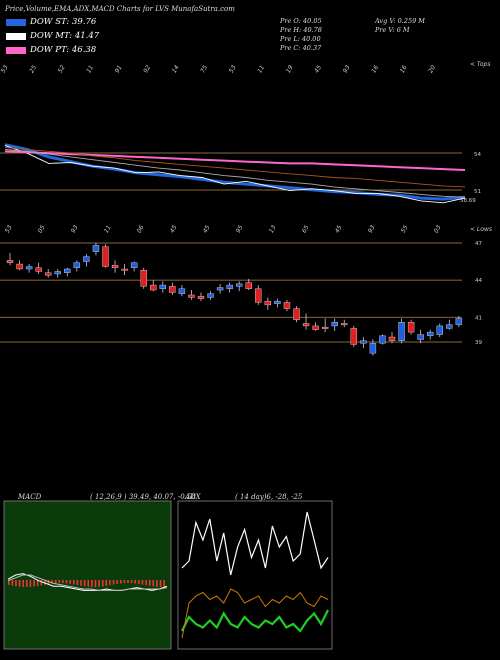  Describe the element at coordinates (318, 69) in the screenshot. I see `ema-top-date-label: 45` at that location.